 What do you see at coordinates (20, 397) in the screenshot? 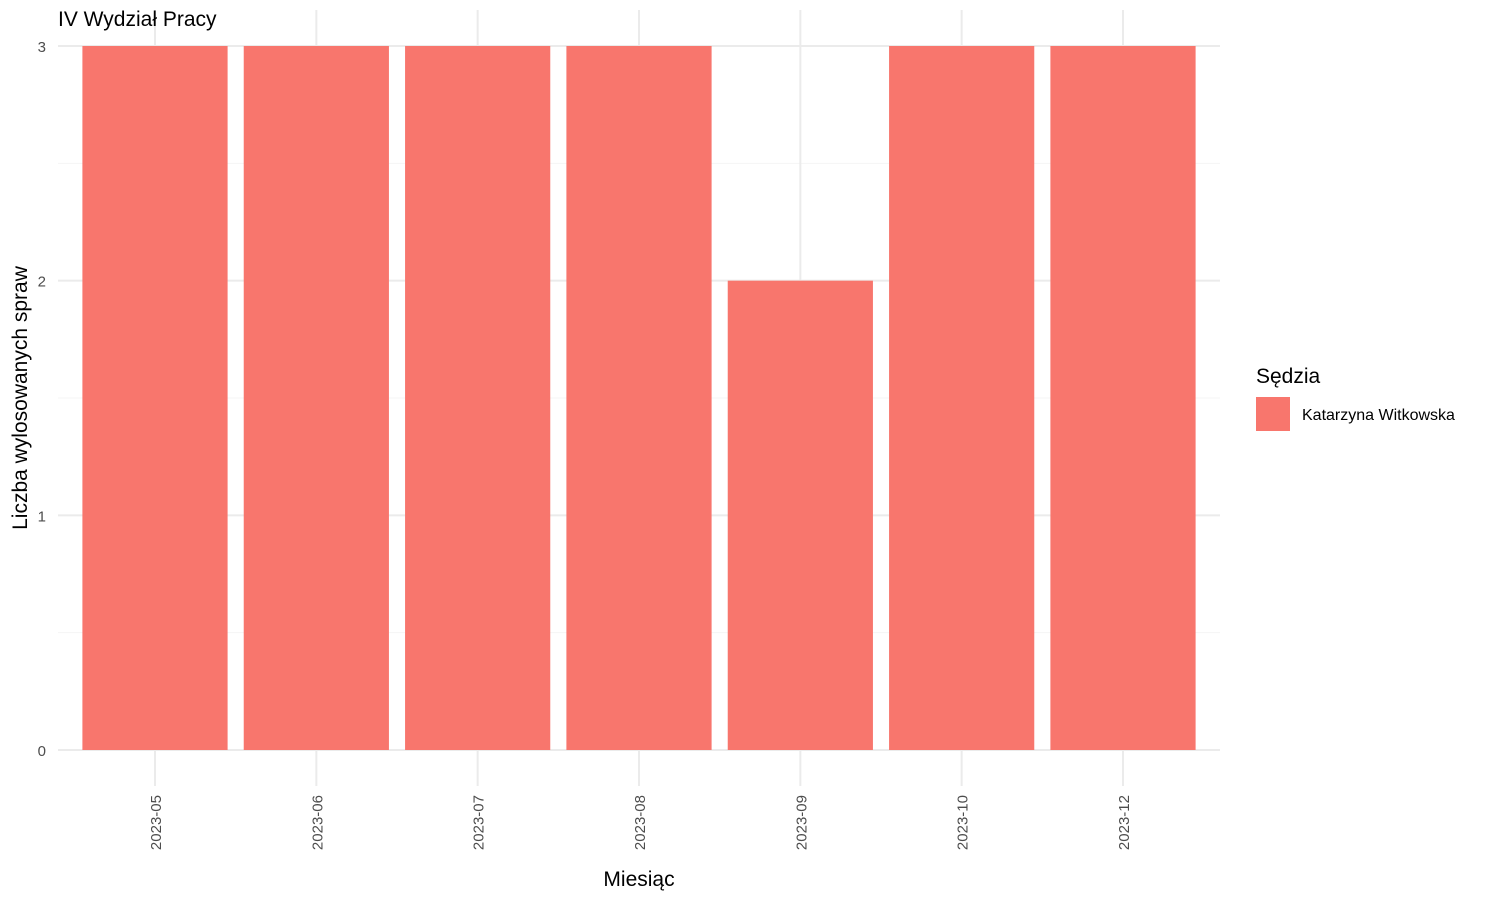
I see `y-axis-title: Liczba wylosowanych spraw` at bounding box center [20, 397].